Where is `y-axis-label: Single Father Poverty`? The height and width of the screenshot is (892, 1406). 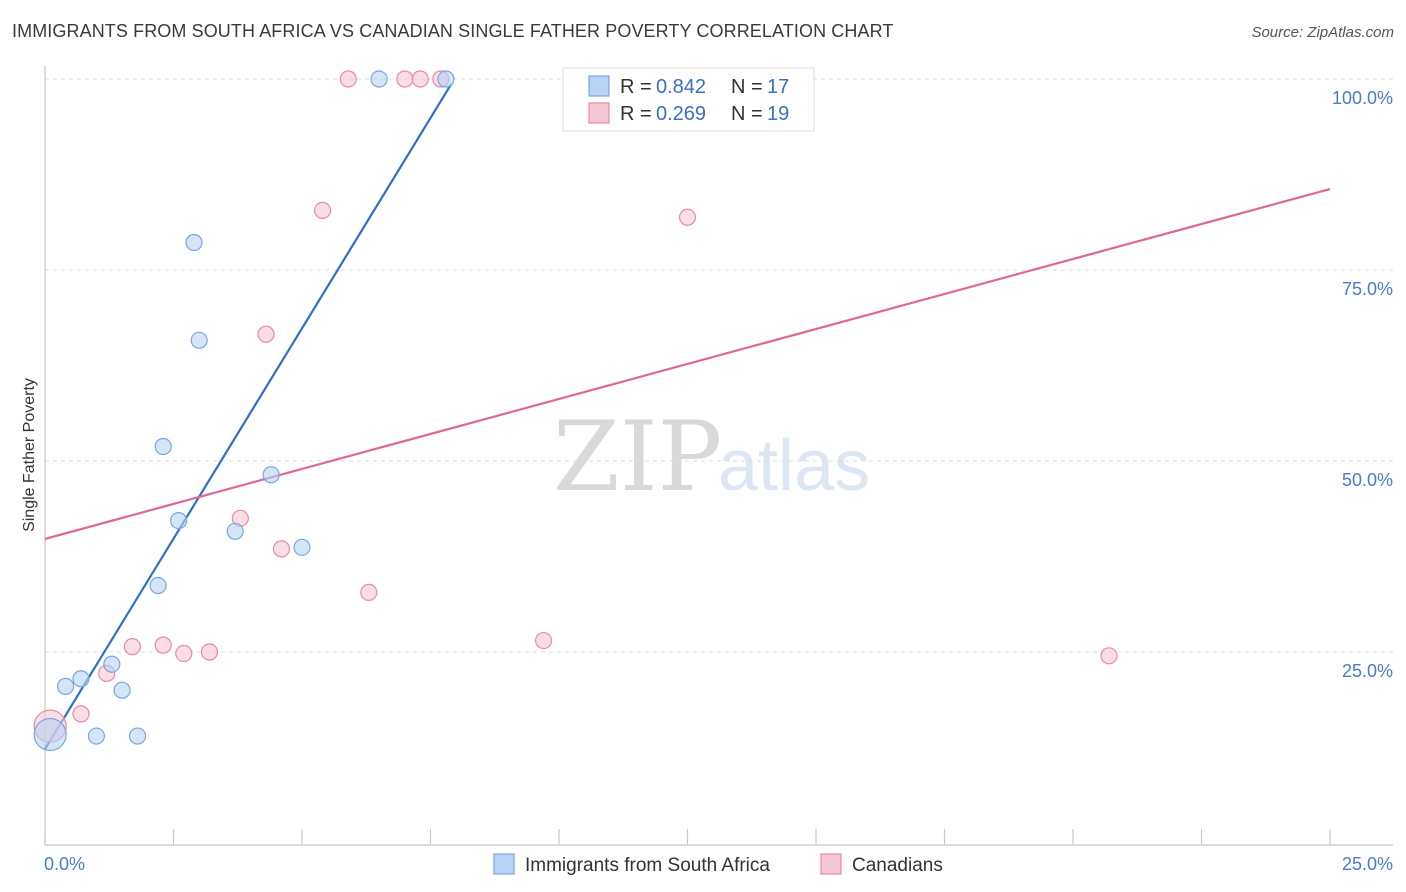
y-axis-label: Single Father Poverty is located at coordinates (29, 455).